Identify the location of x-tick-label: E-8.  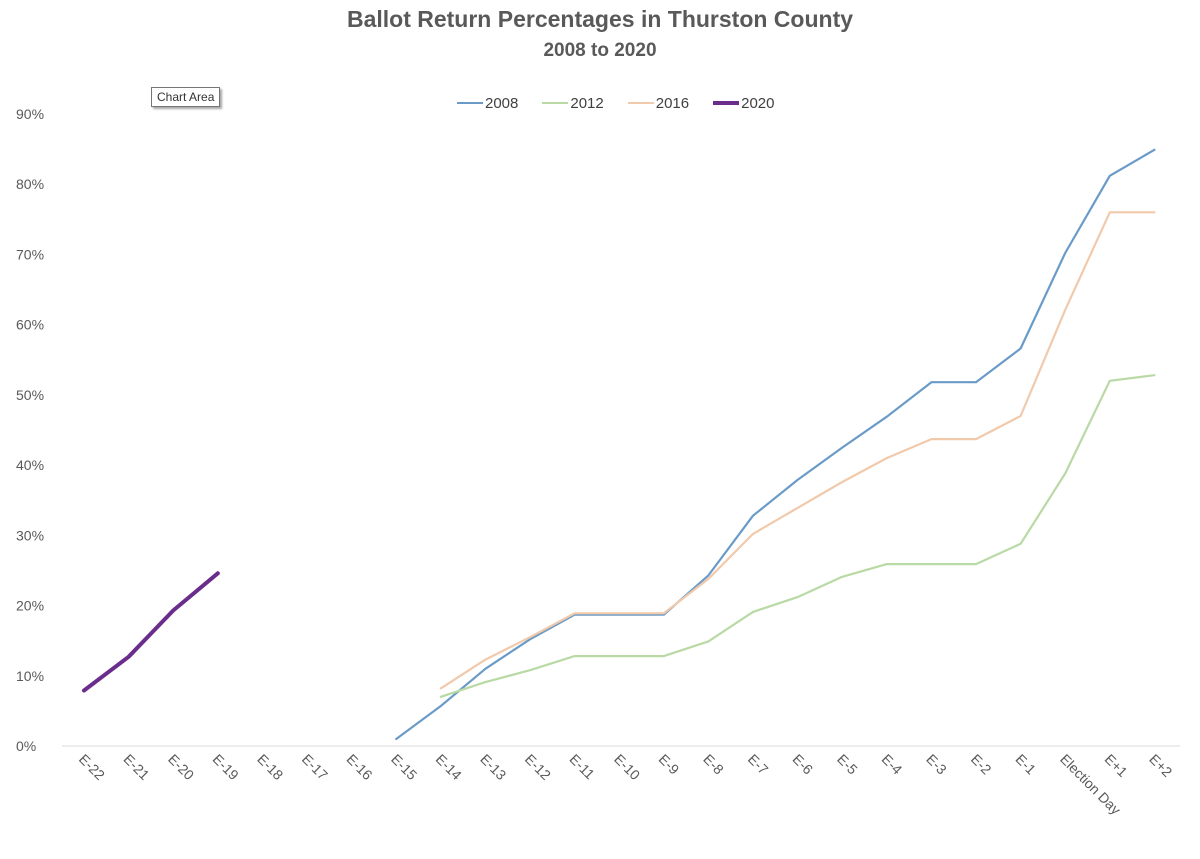
(713, 764).